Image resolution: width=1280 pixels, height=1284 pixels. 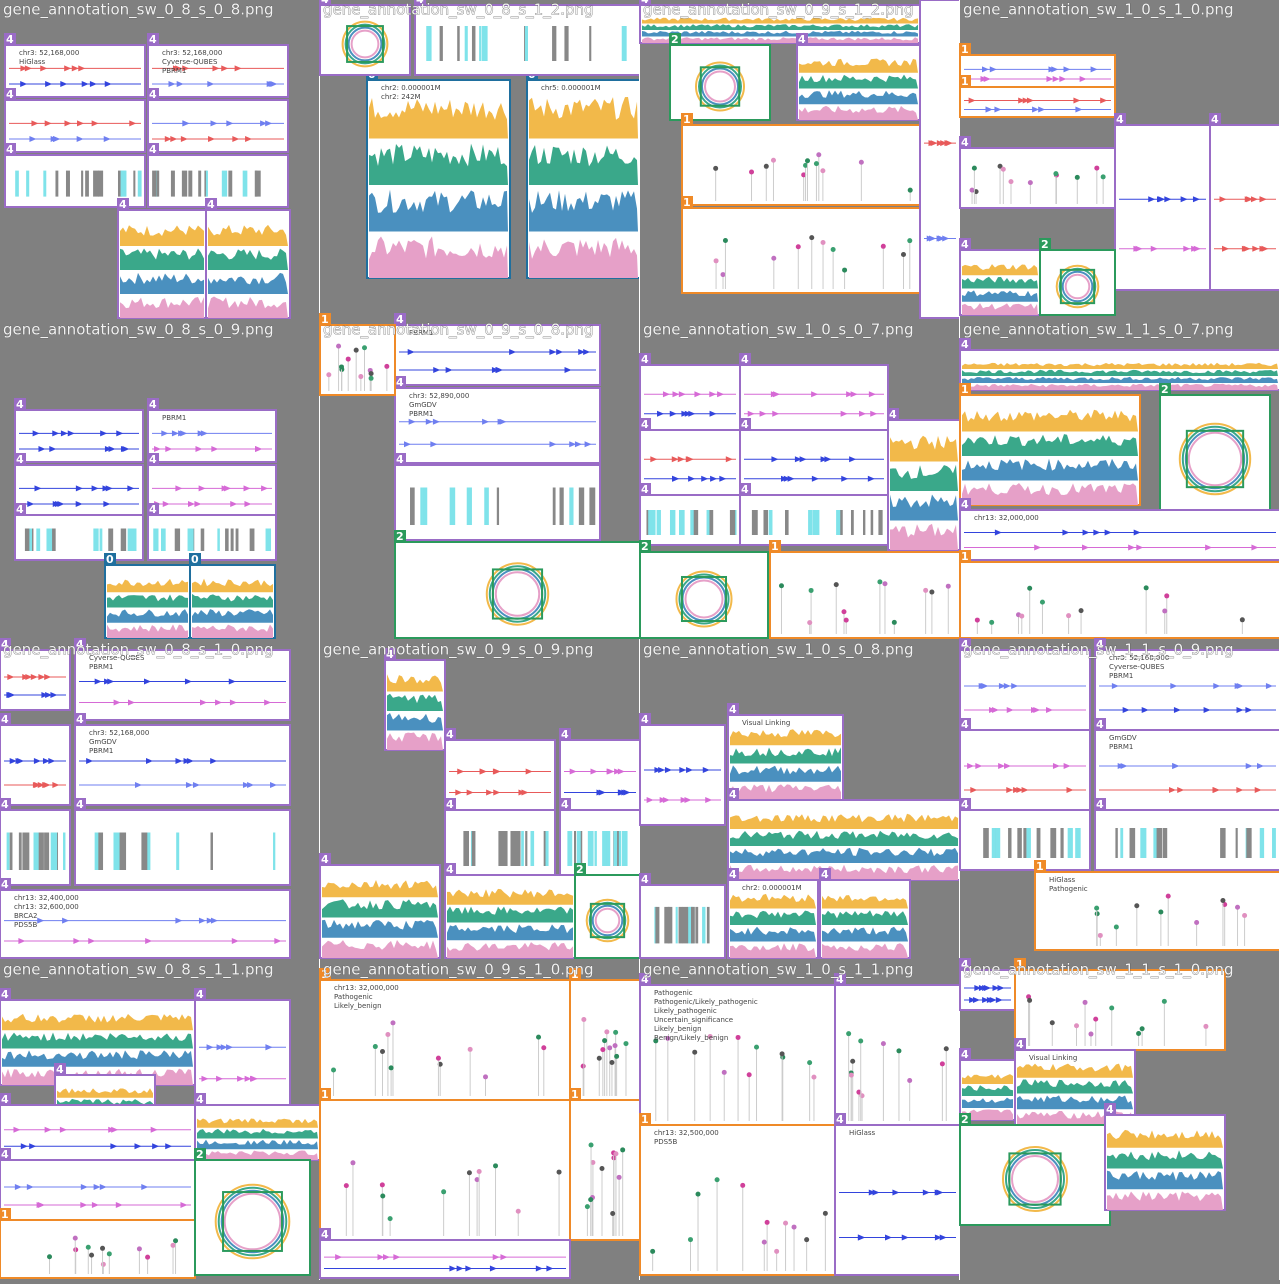 I want to click on badge: 1, so click(x=965, y=49).